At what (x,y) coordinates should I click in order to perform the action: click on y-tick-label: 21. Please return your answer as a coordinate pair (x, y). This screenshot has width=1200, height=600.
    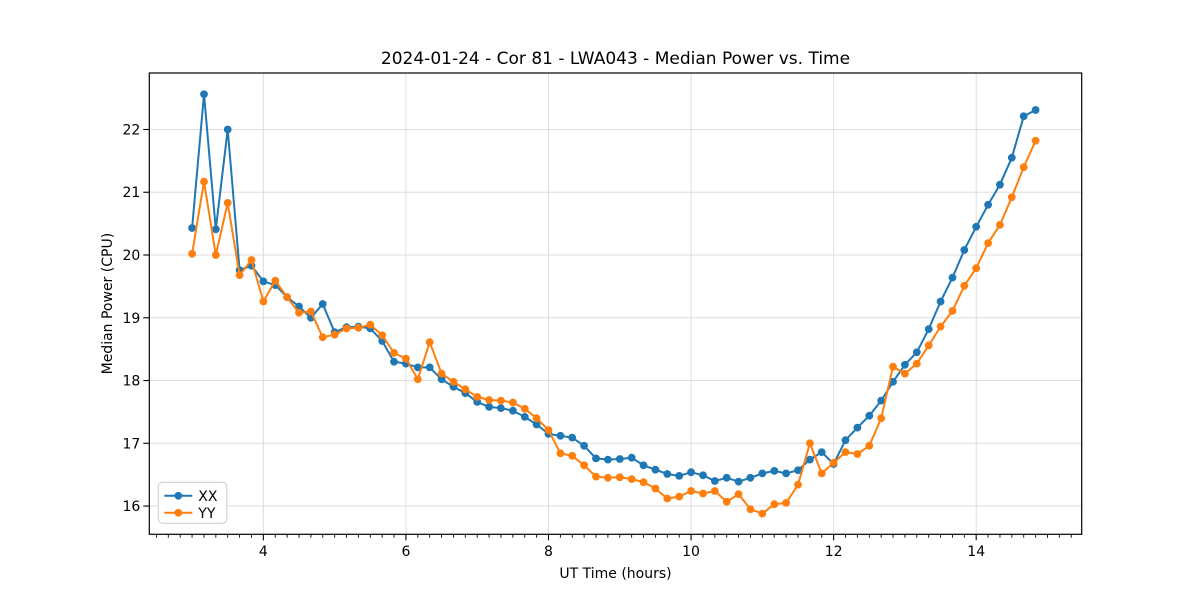
    Looking at the image, I should click on (131, 193).